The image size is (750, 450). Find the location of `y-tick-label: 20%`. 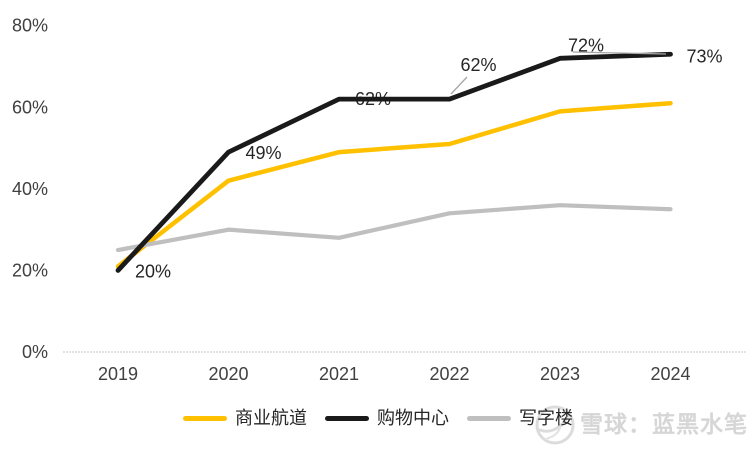

y-tick-label: 20% is located at coordinates (30, 270).